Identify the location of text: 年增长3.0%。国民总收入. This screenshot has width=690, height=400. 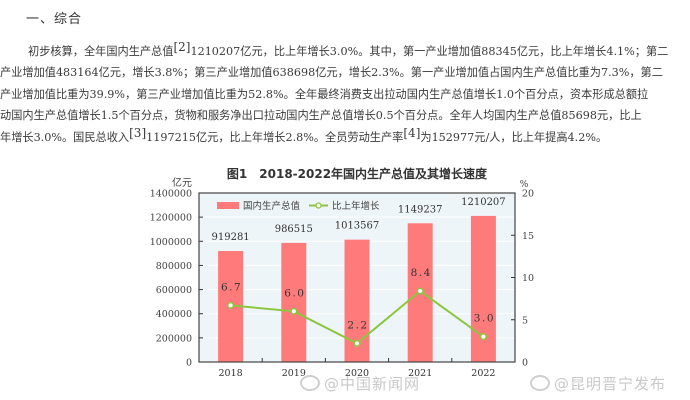
(65, 137).